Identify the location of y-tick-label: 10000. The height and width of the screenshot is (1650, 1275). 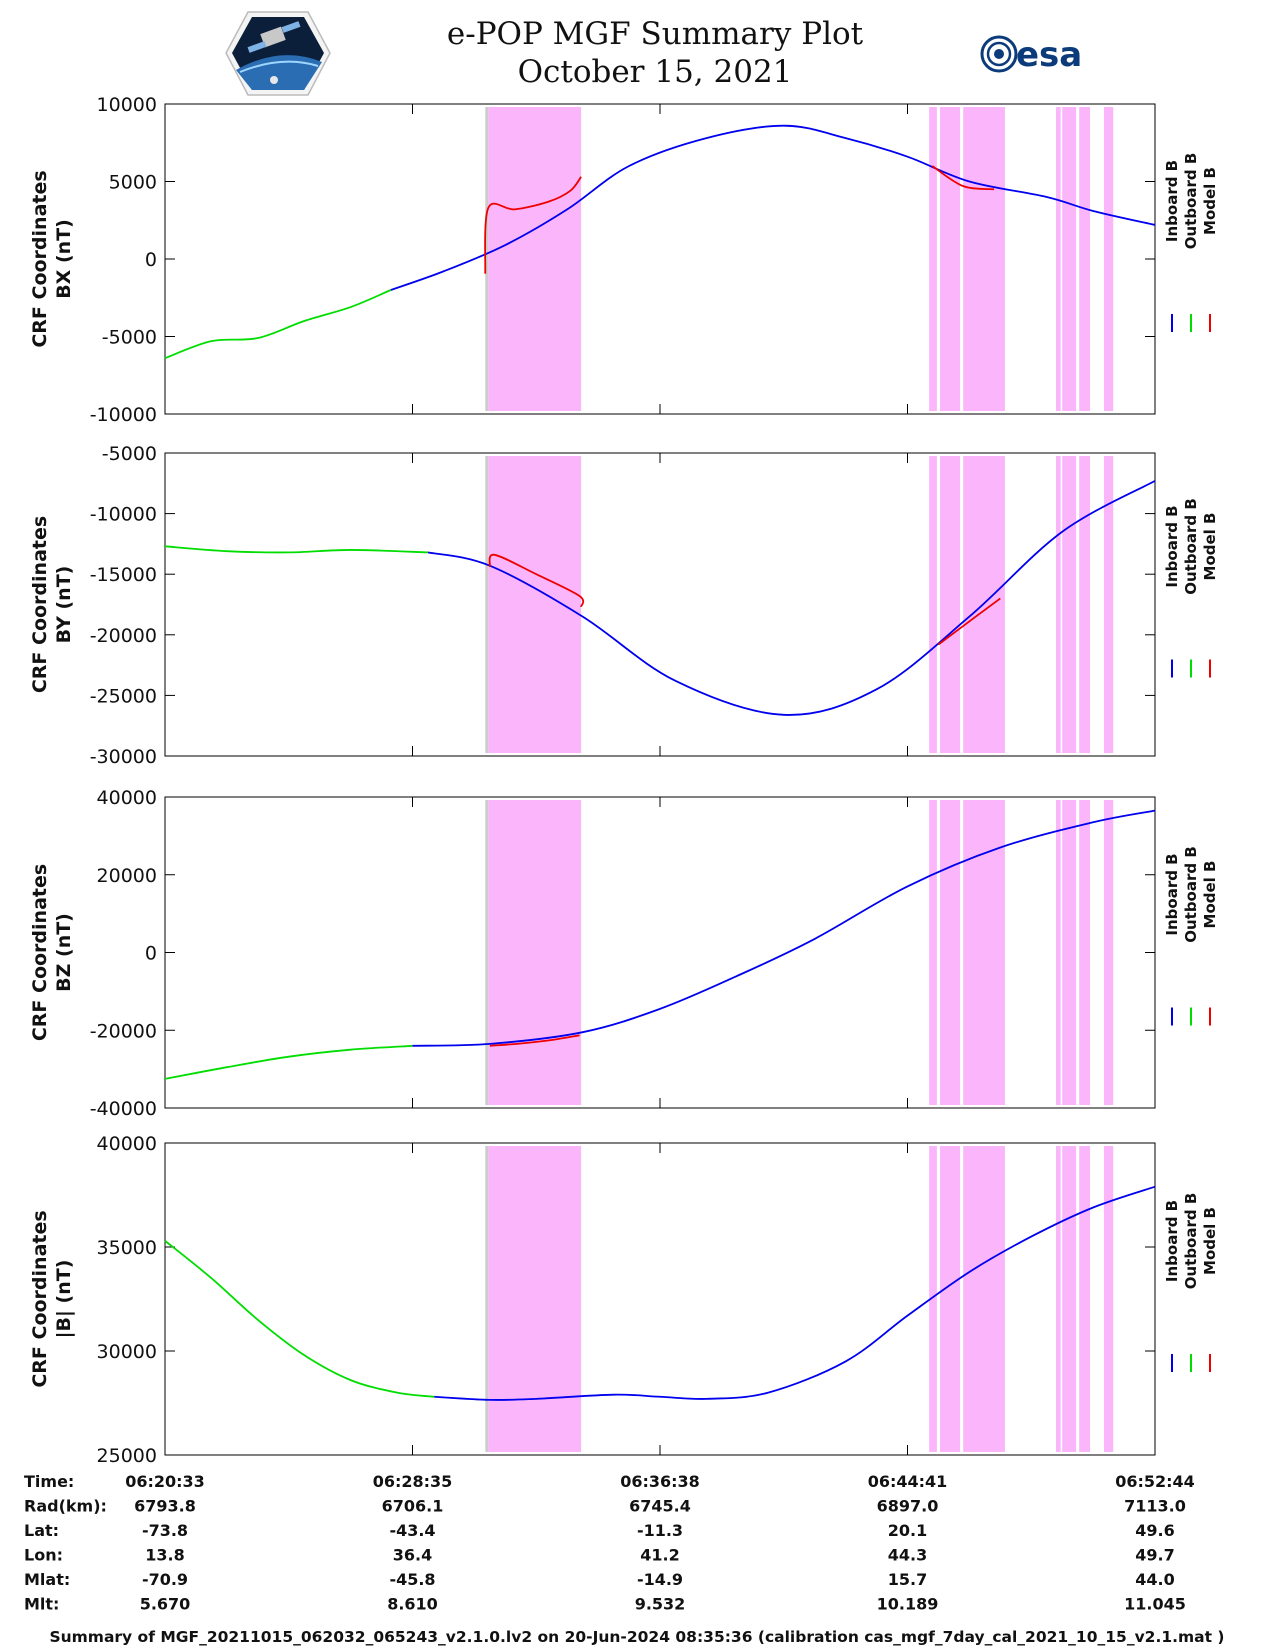
(127, 105).